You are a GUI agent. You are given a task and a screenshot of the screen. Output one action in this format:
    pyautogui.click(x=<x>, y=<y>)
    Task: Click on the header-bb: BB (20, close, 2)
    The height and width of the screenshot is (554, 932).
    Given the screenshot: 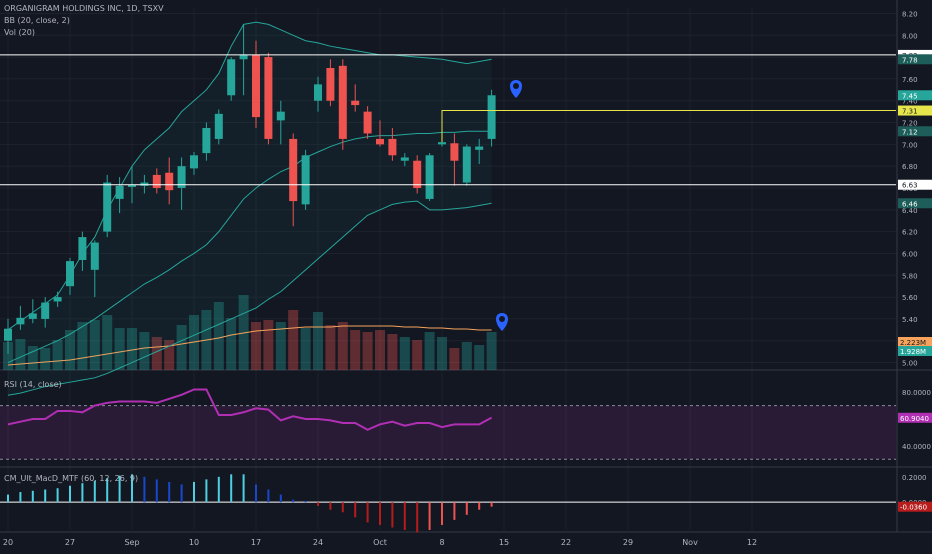 What is the action you would take?
    pyautogui.click(x=37, y=20)
    